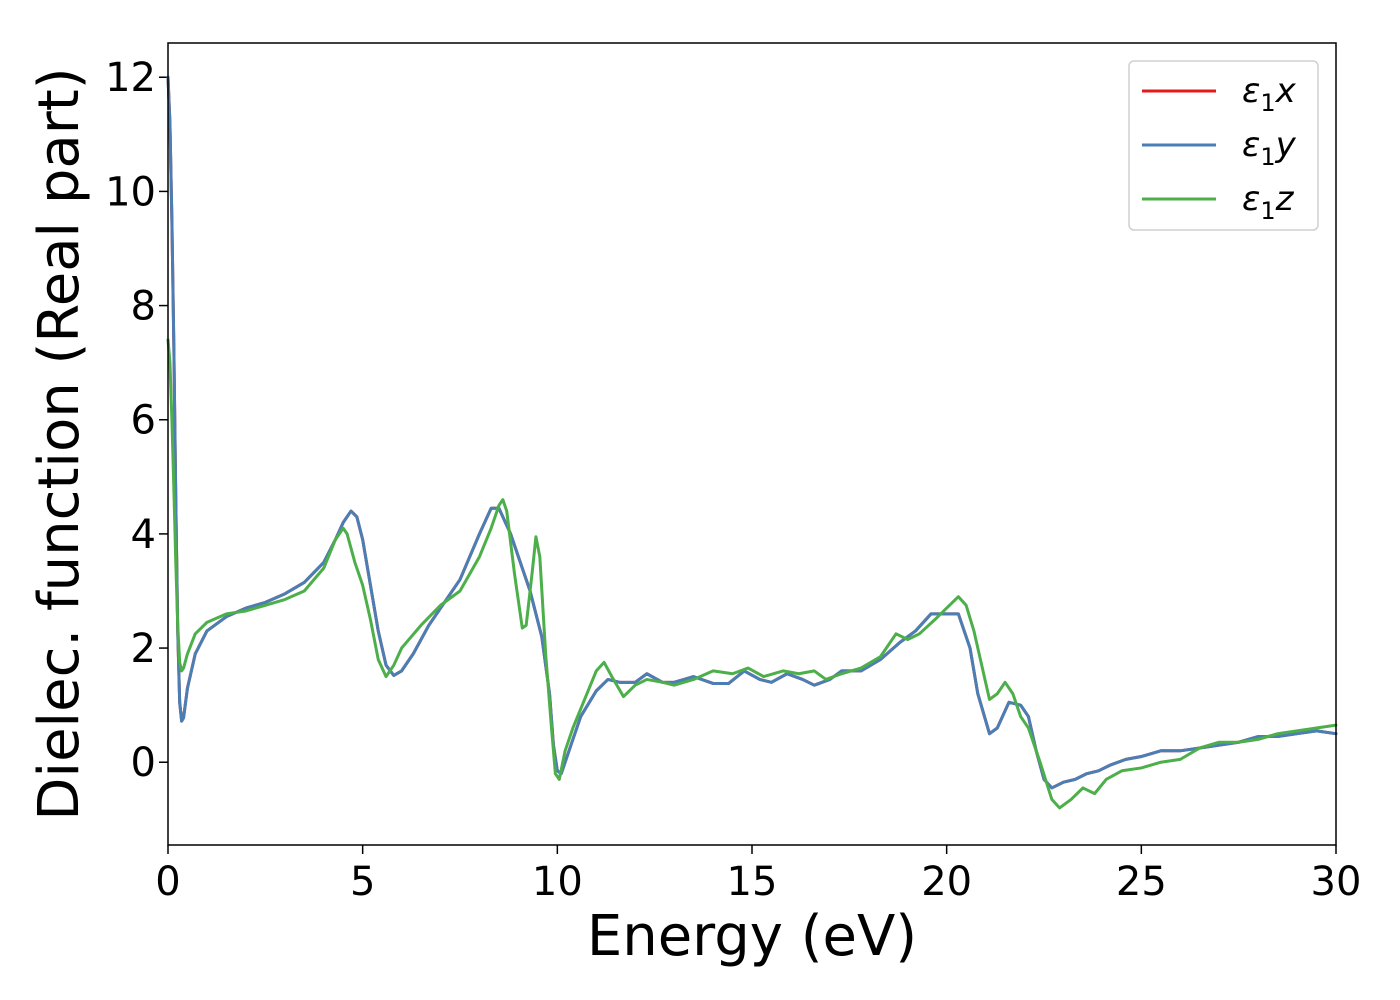 The width and height of the screenshot is (1400, 1000). Describe the element at coordinates (752, 936) in the screenshot. I see `x-axis-label: Energy (eV)` at that location.